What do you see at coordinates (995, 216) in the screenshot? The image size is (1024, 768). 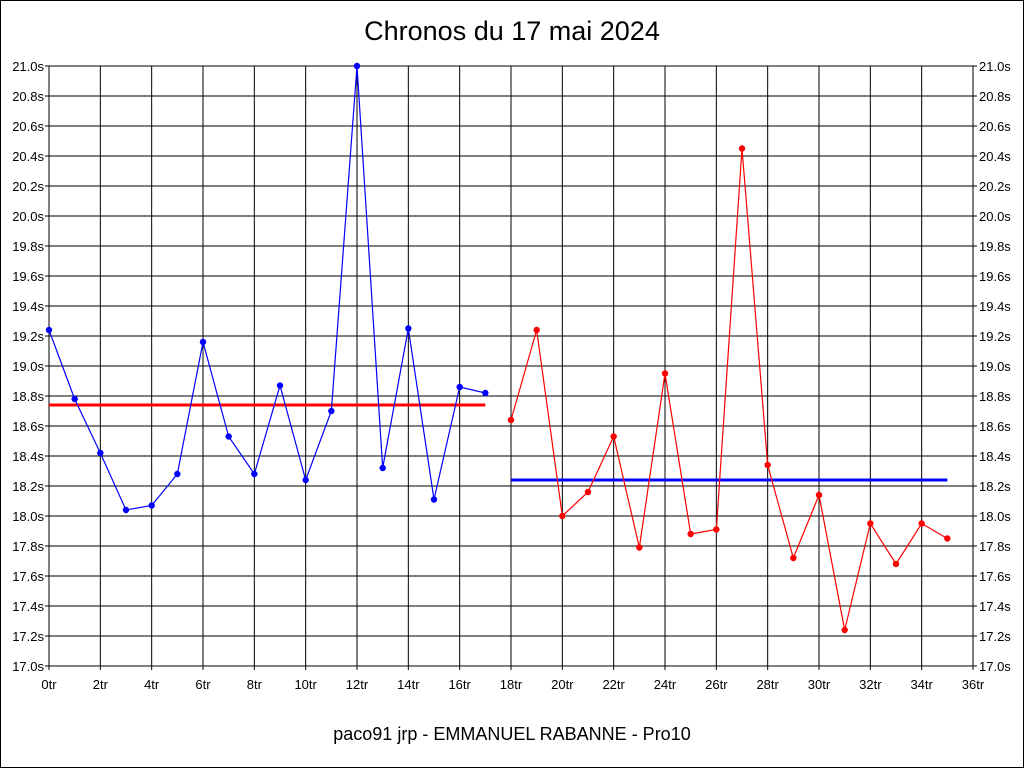 I see `y-tick-label-right: 20.0s` at bounding box center [995, 216].